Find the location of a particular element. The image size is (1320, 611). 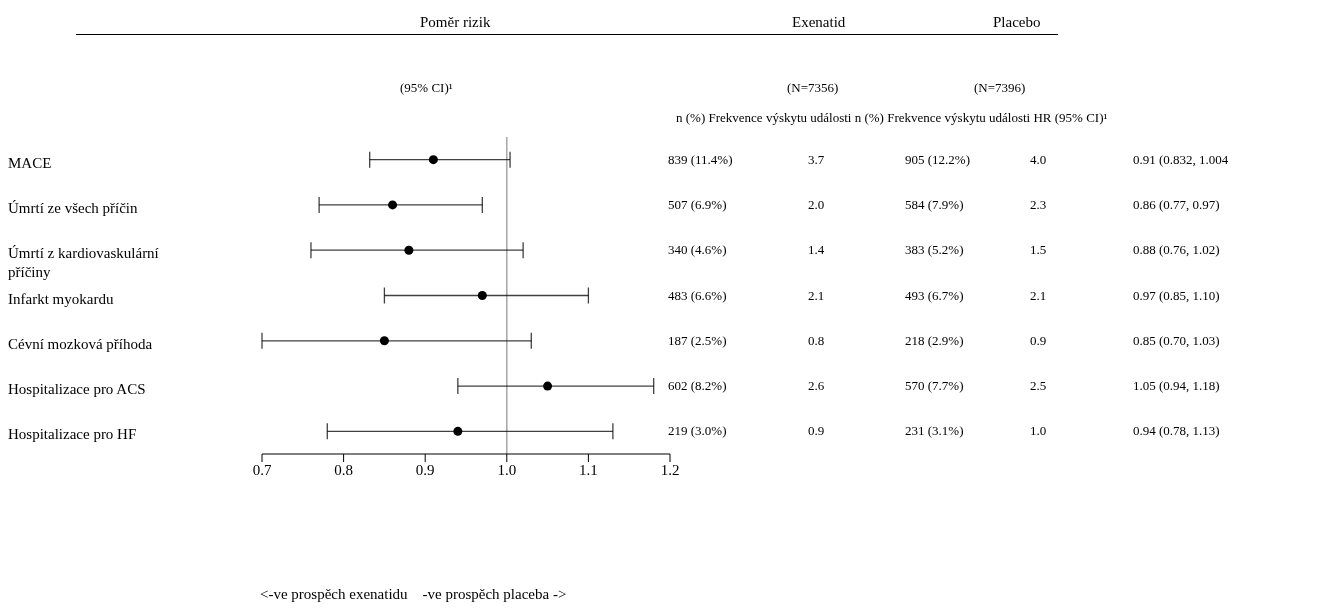

text: 1.05 (0.94, 1.18) is located at coordinates (1176, 386).